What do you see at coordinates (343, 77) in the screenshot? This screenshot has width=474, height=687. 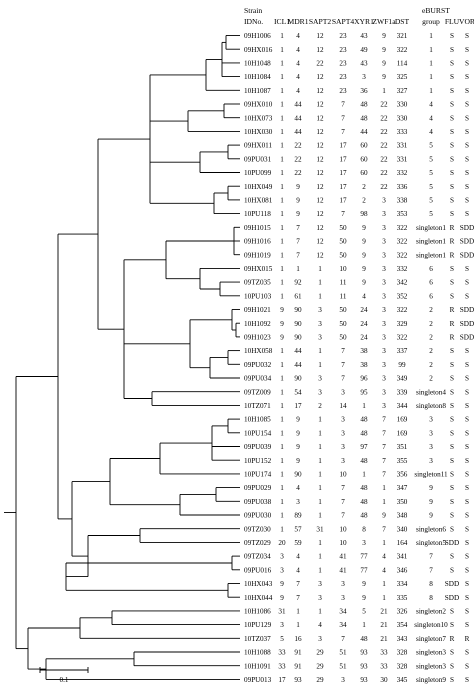 I see `sapt4-value: 23` at bounding box center [343, 77].